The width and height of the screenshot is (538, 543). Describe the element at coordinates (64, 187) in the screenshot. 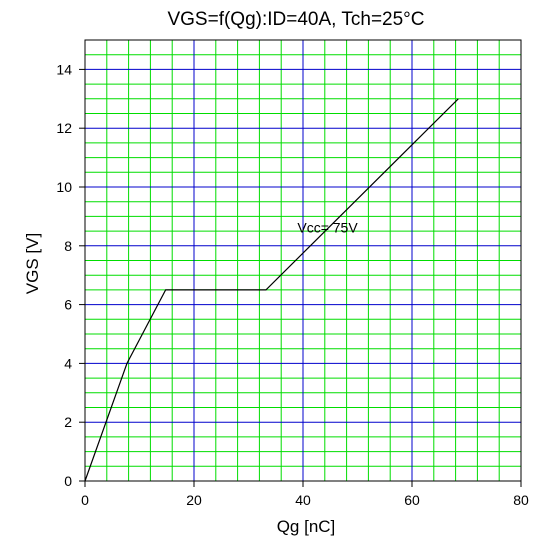

I see `y-tick-label: 10` at that location.